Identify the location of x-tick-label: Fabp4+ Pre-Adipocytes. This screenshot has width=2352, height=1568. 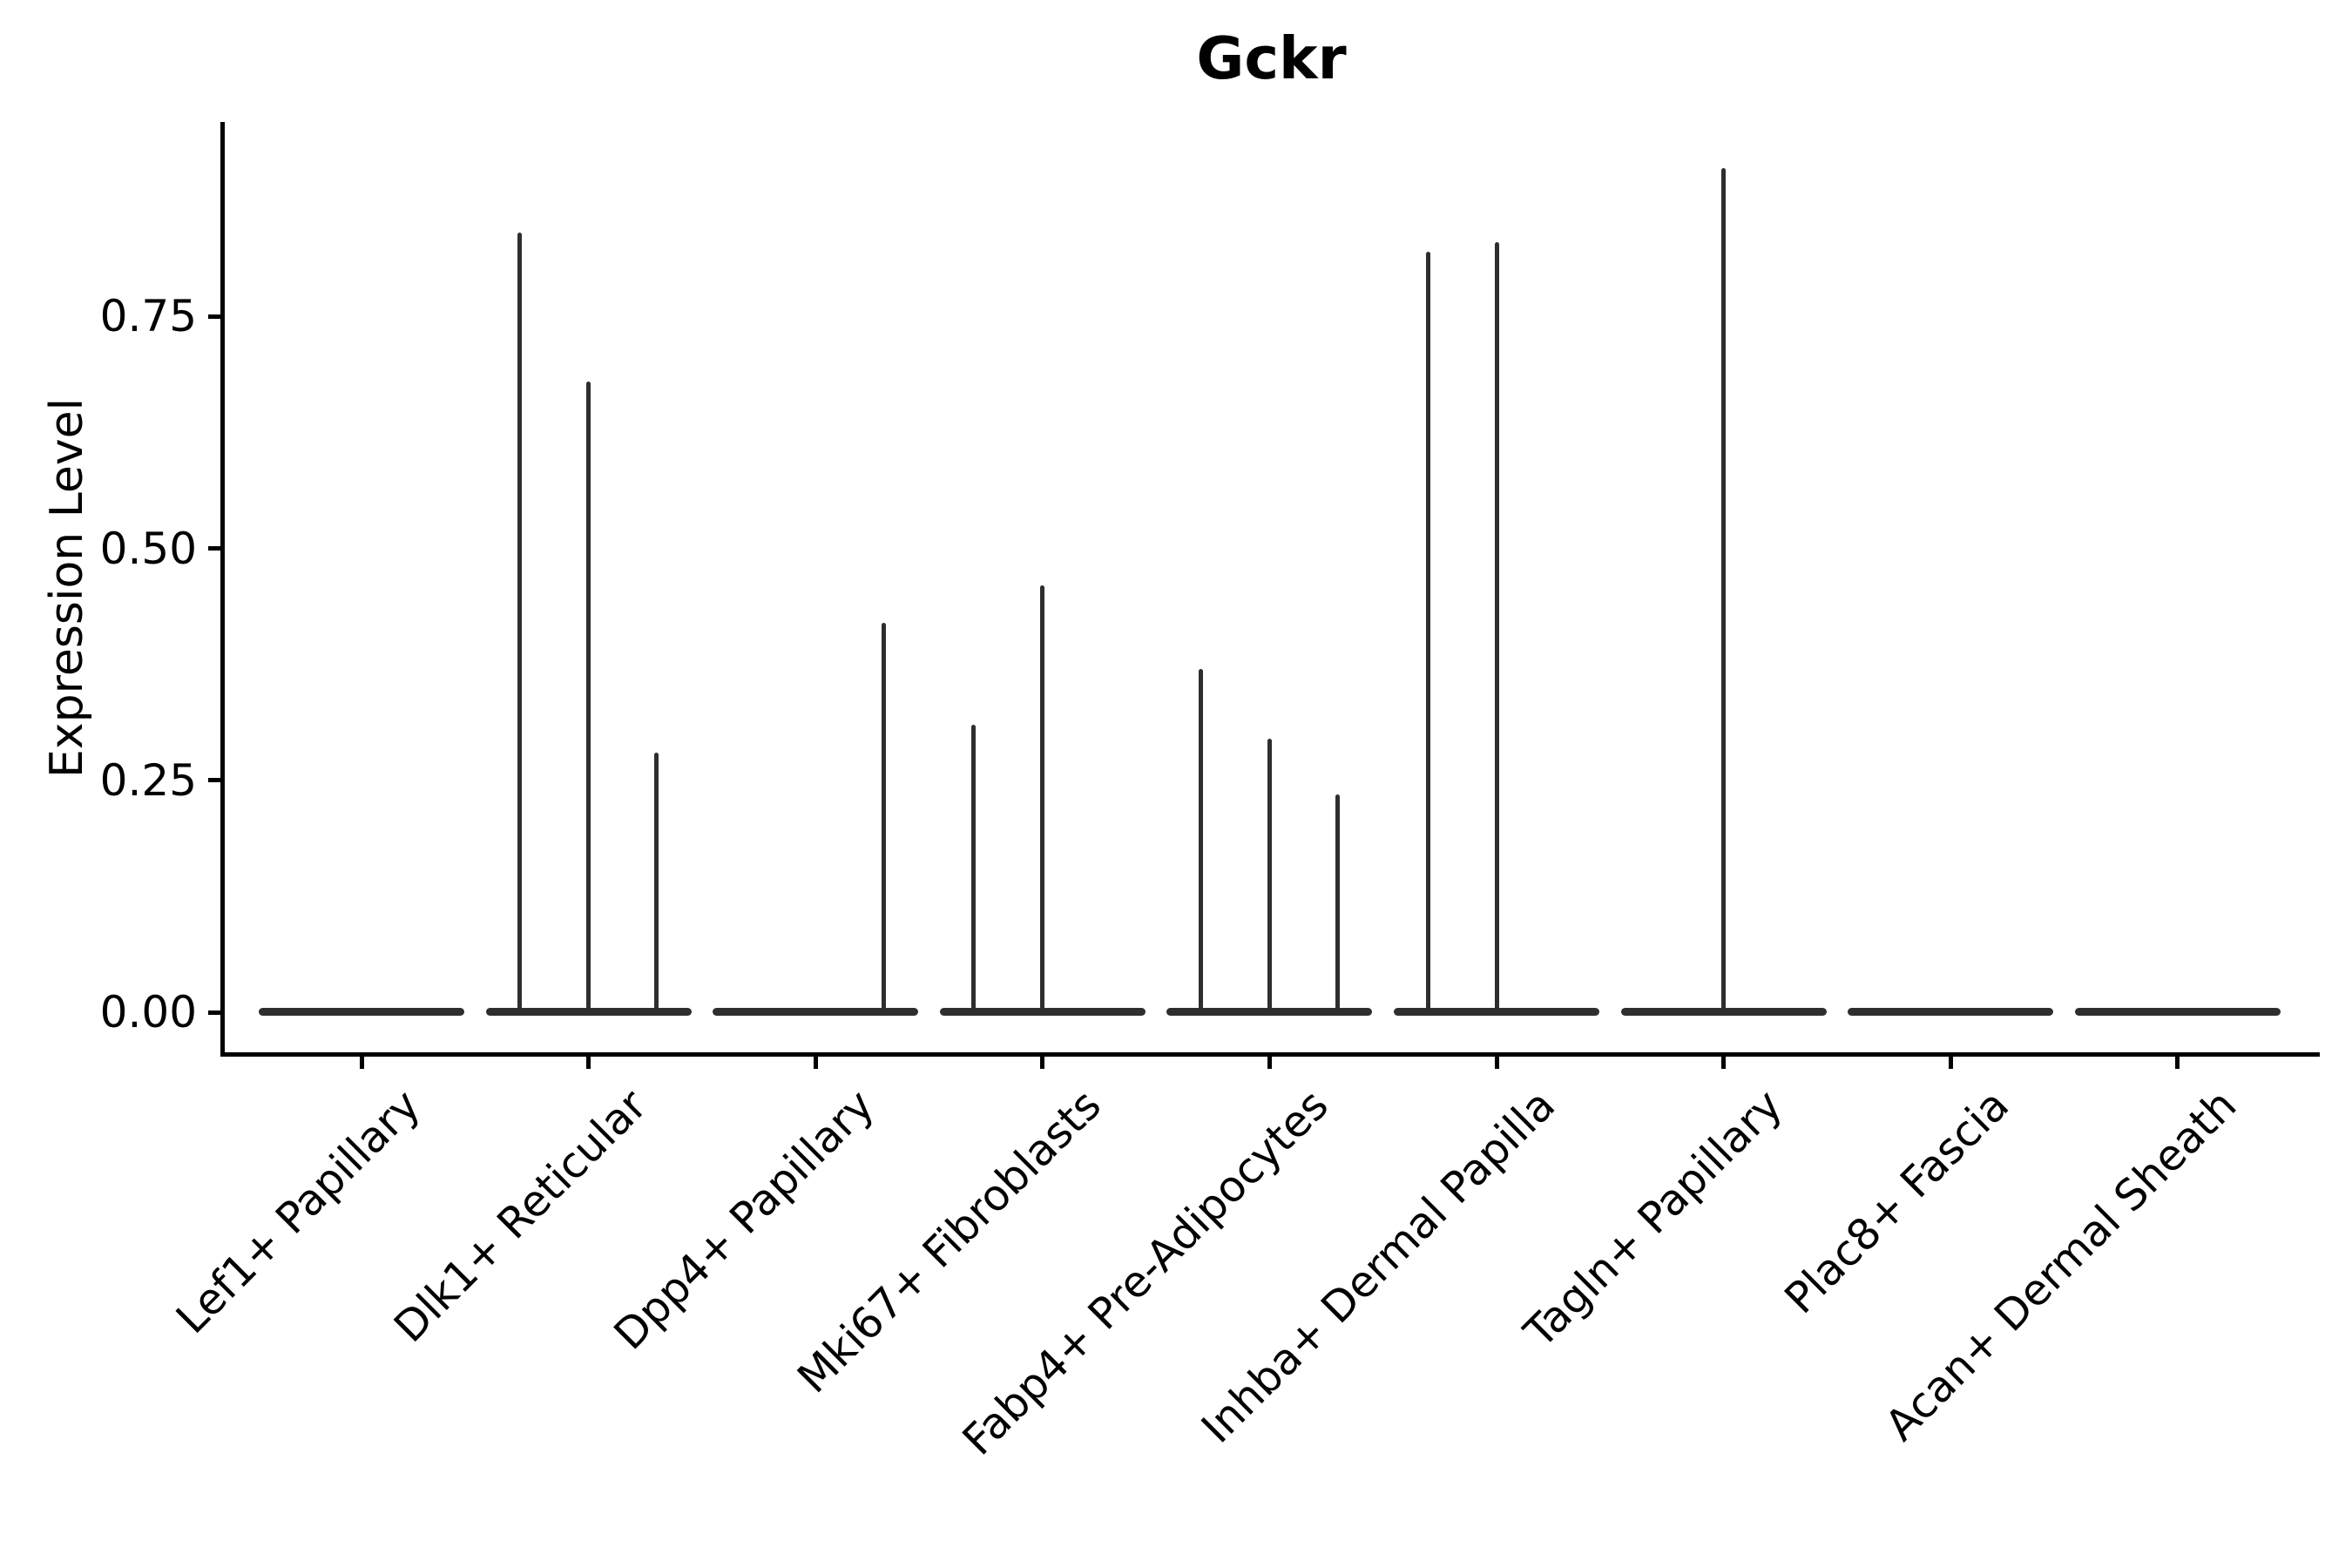
(1145, 1272).